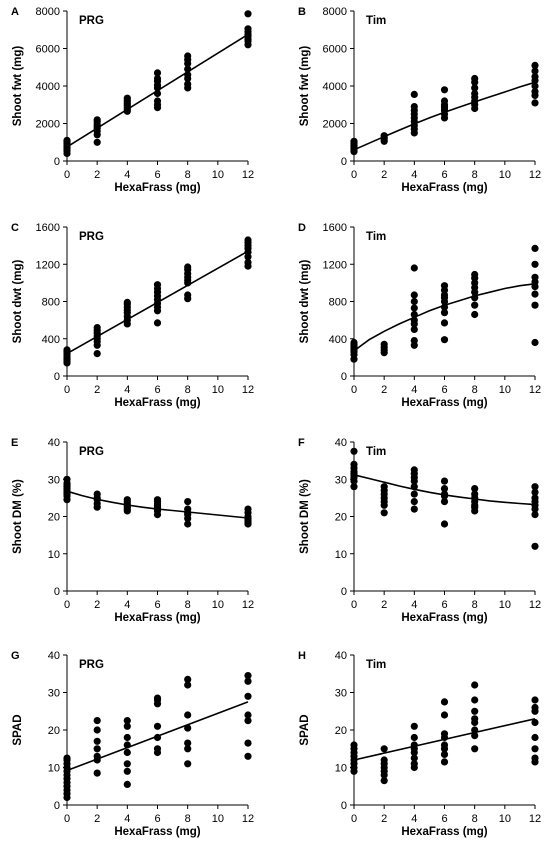  I want to click on panel-label: C, so click(15, 228).